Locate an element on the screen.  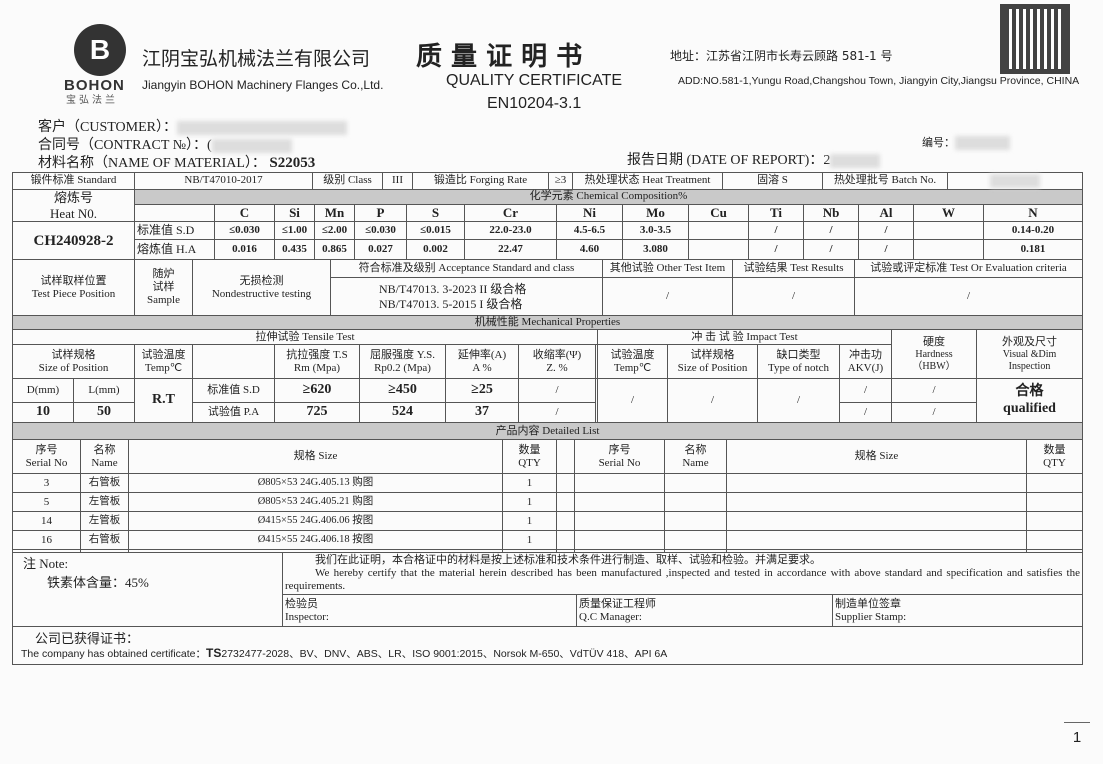
size-header: 规格 Size is located at coordinates (315, 457).